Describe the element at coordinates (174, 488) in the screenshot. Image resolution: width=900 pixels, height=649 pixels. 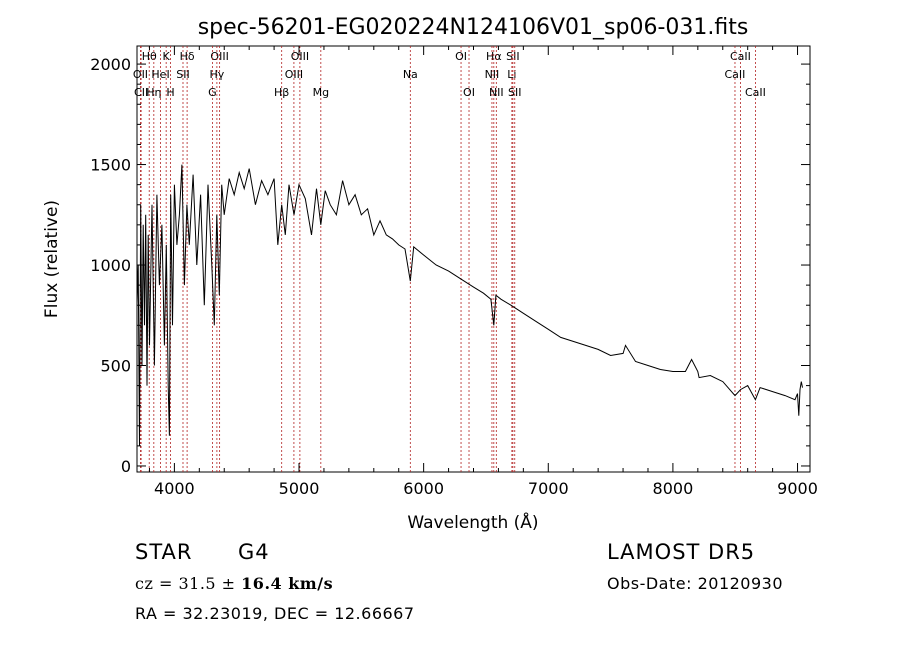
I see `x-tick-label: 4000` at that location.